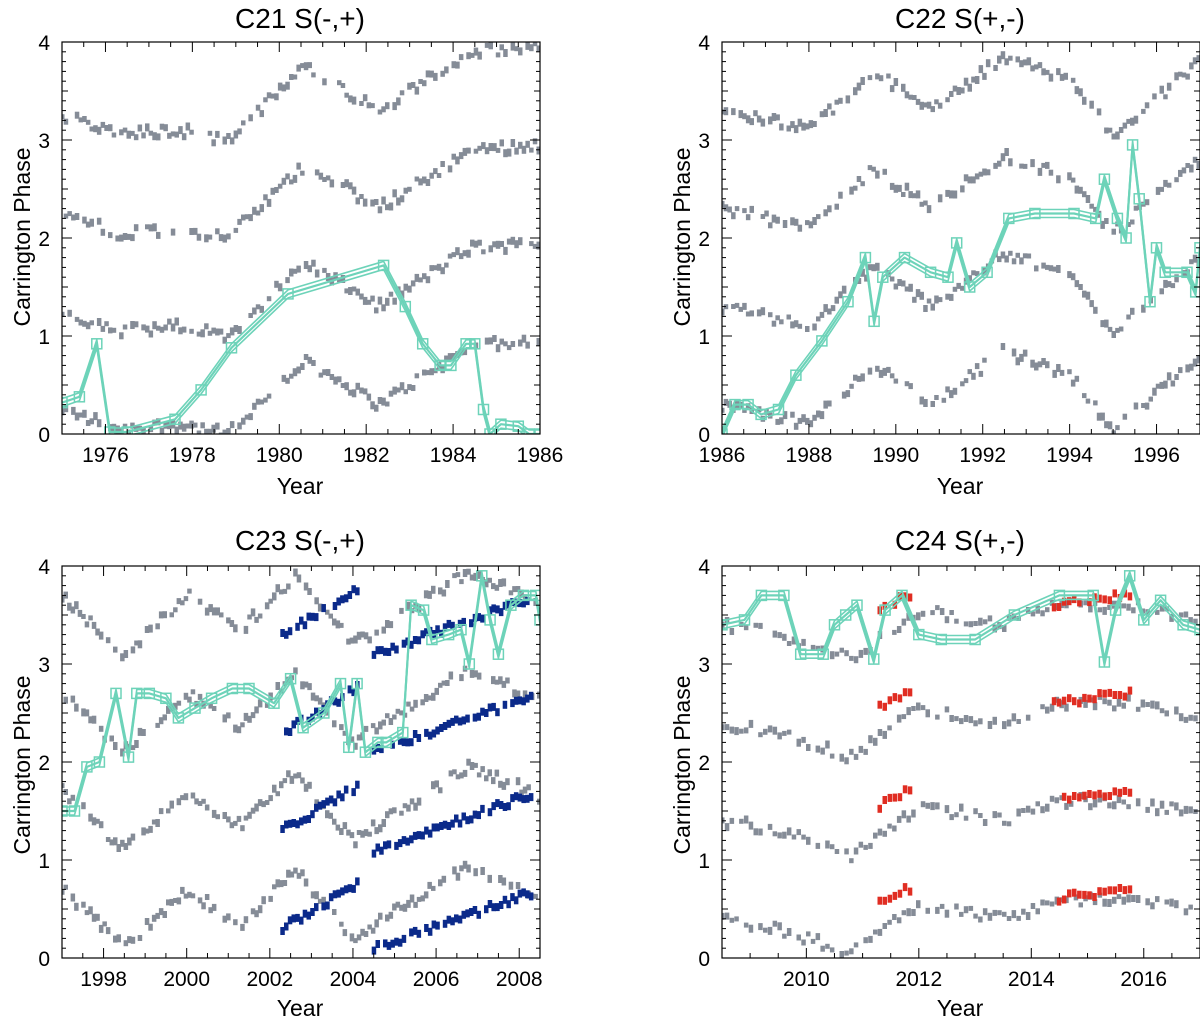  Describe the element at coordinates (960, 486) in the screenshot. I see `panel-c22-xlabel: Year` at that location.